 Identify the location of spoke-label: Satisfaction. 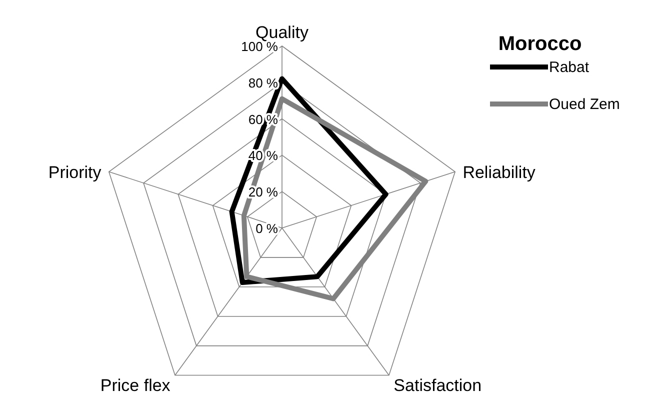
(438, 386).